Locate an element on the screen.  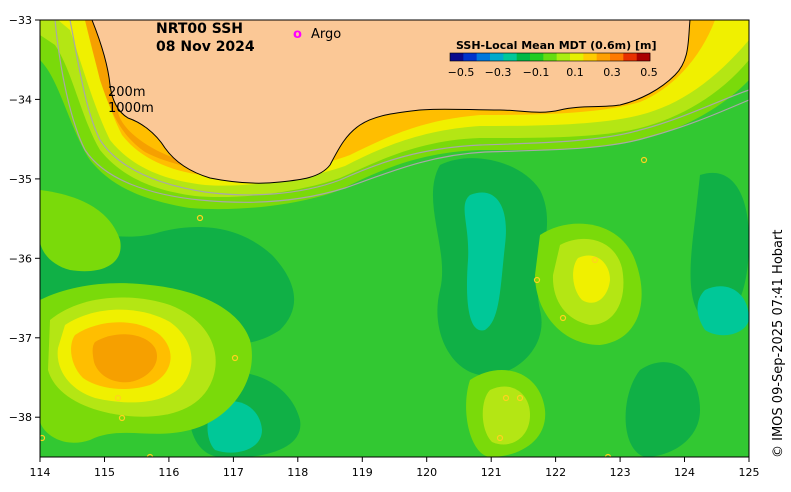
x-axis is located at coordinates (394, 459).